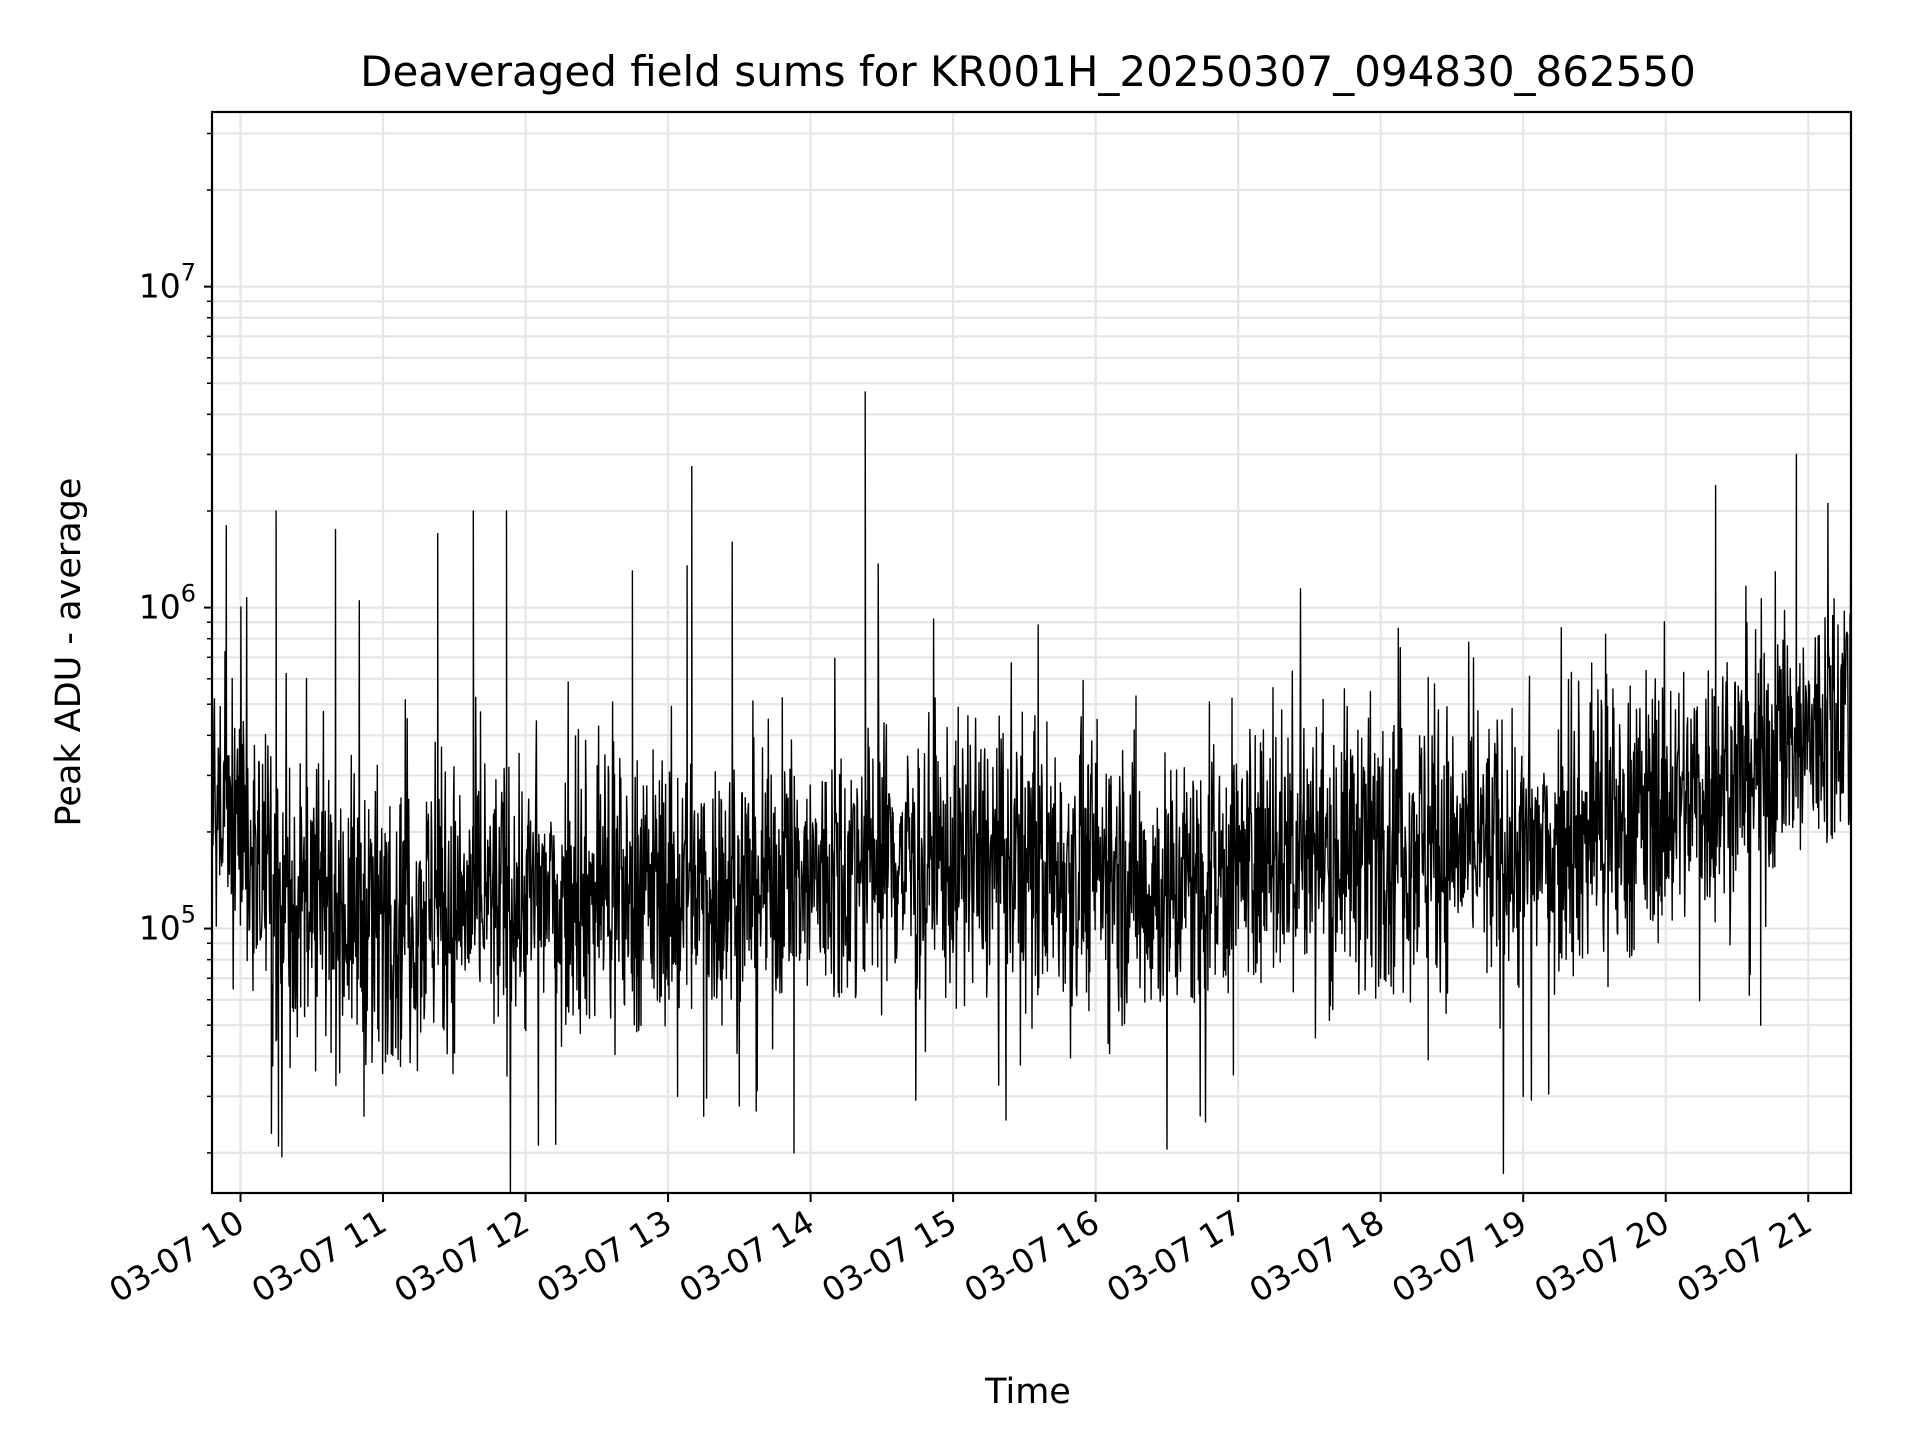  Describe the element at coordinates (167, 924) in the screenshot. I see `y-tick-label: 10⁵` at that location.